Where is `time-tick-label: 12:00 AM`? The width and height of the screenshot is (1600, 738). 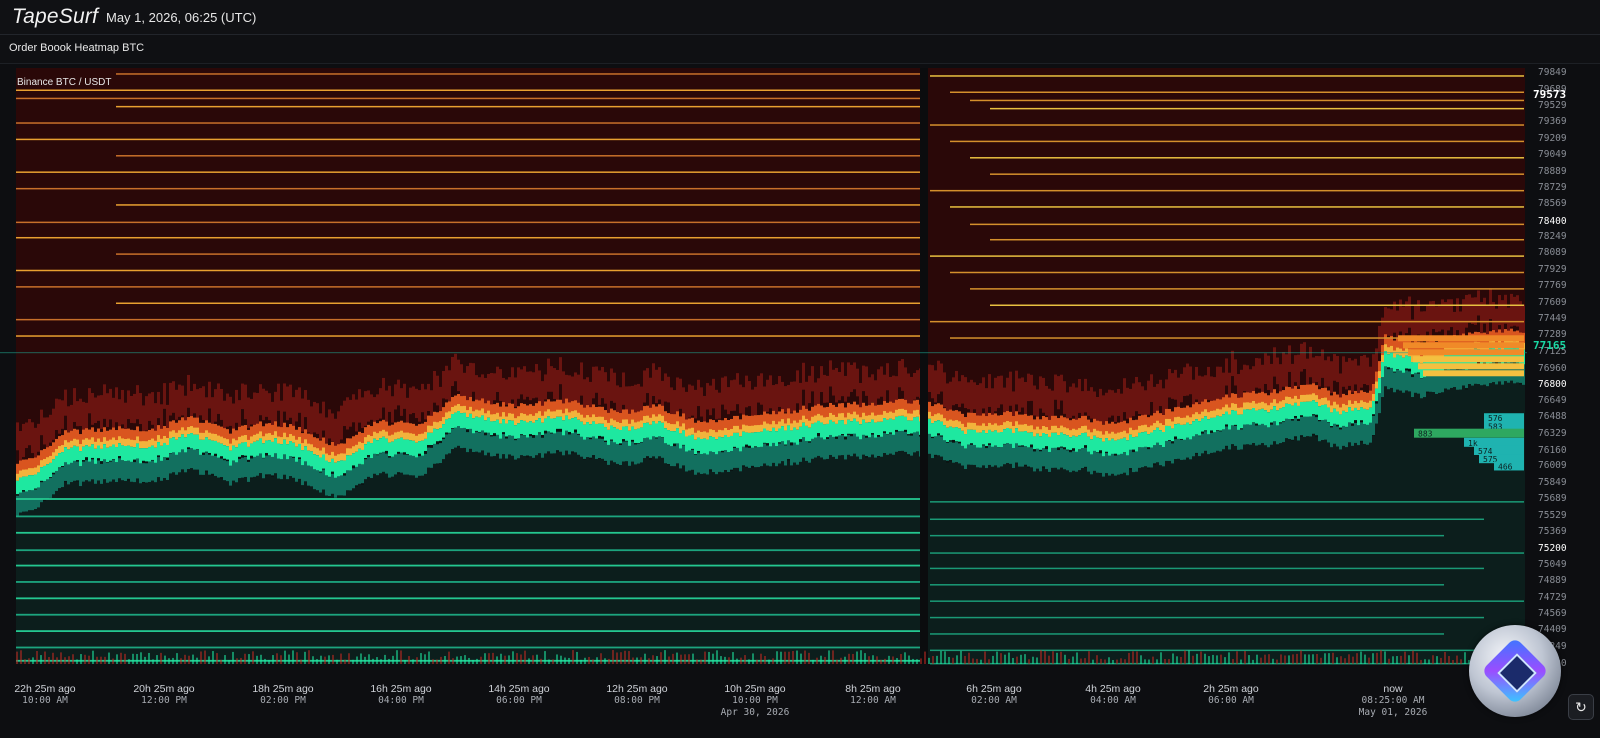 time-tick-label: 12:00 AM is located at coordinates (873, 700).